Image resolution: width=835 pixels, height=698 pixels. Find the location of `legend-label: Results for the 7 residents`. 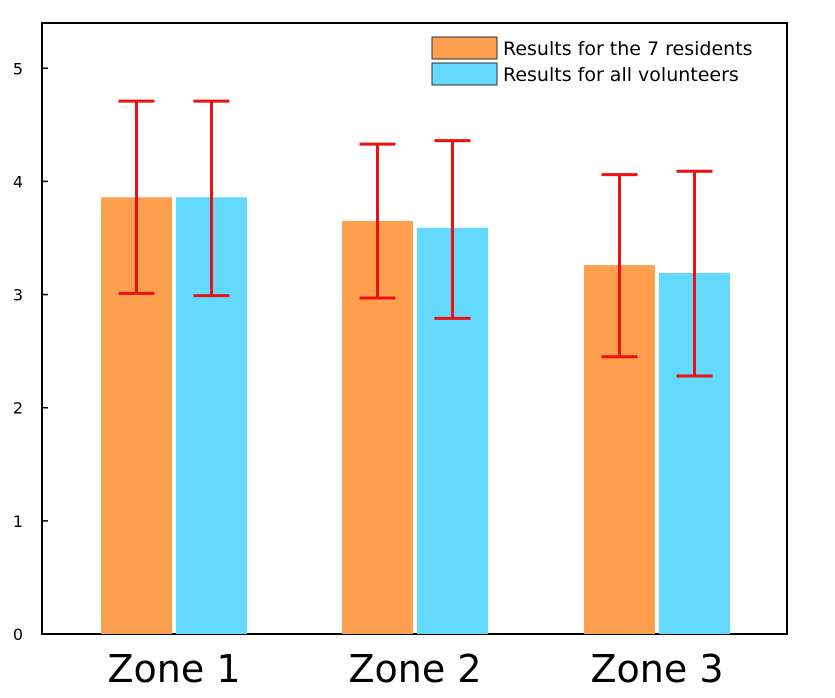

legend-label: Results for the 7 residents is located at coordinates (628, 49).